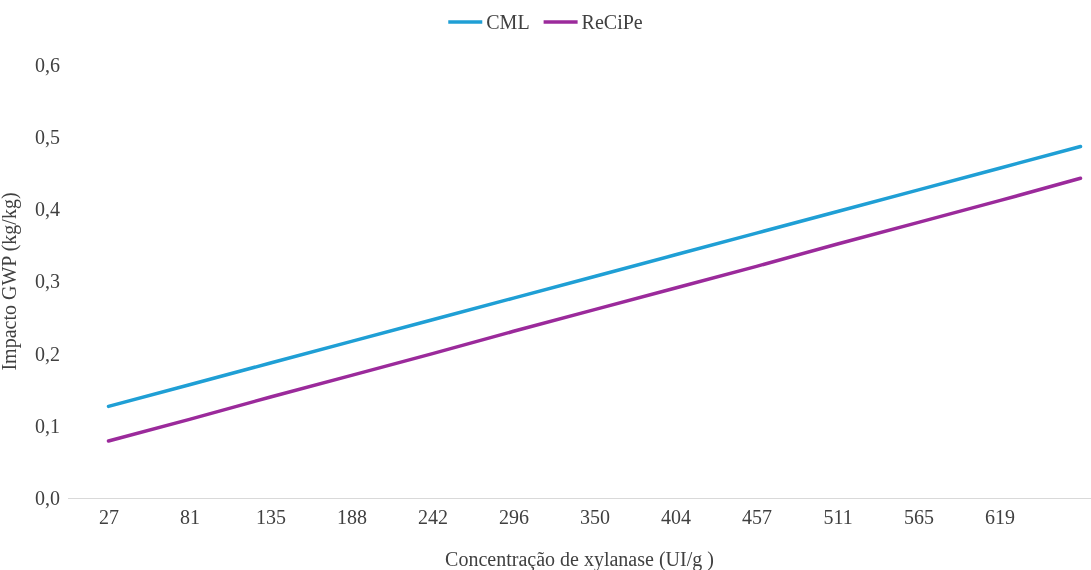 This screenshot has width=1091, height=570. What do you see at coordinates (47, 137) in the screenshot?
I see `y-tick-label: 0,5` at bounding box center [47, 137].